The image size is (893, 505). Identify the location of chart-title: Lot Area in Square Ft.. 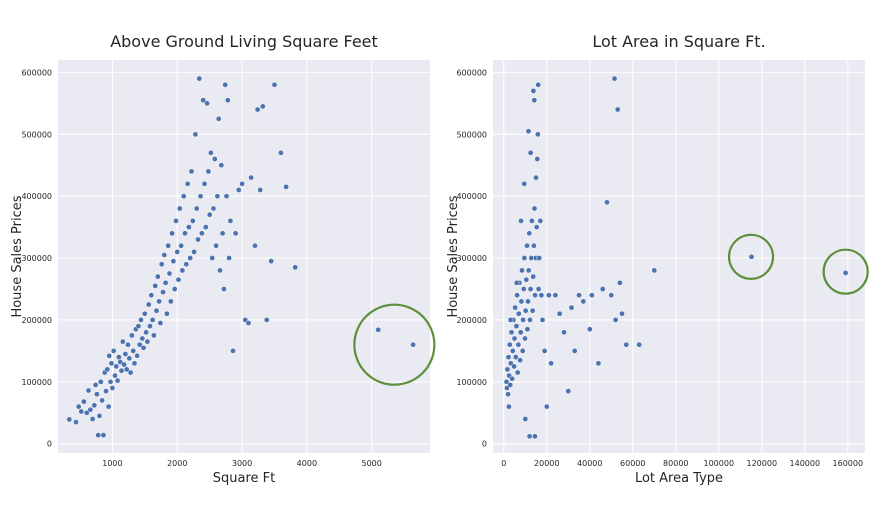
(678, 41).